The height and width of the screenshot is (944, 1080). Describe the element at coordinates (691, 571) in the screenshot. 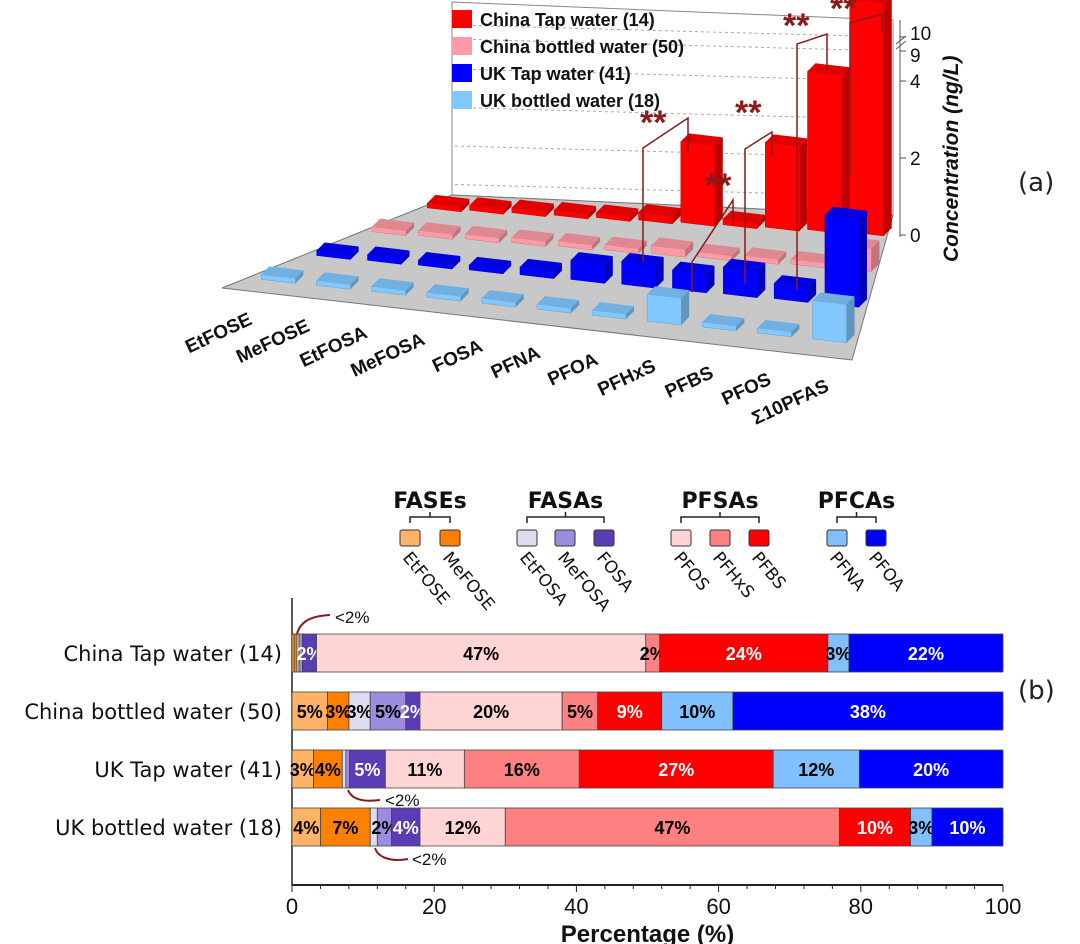

I see `legend-label: PFOS` at that location.